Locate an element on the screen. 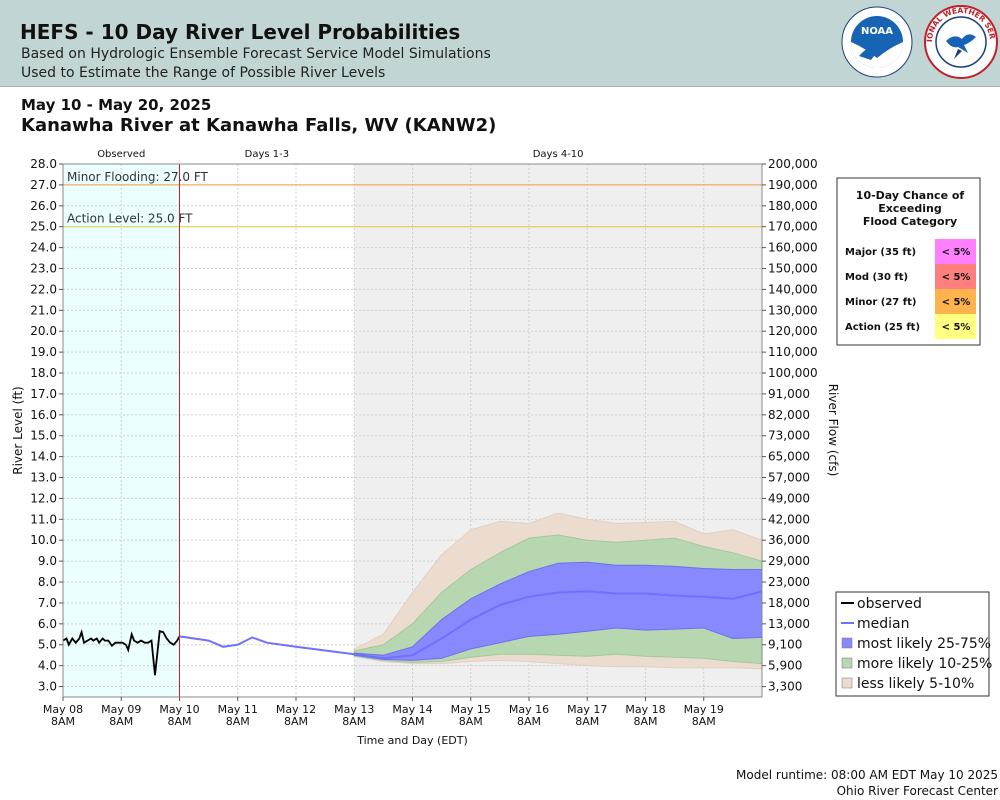  x-tick-label: May 08 is located at coordinates (63, 709).